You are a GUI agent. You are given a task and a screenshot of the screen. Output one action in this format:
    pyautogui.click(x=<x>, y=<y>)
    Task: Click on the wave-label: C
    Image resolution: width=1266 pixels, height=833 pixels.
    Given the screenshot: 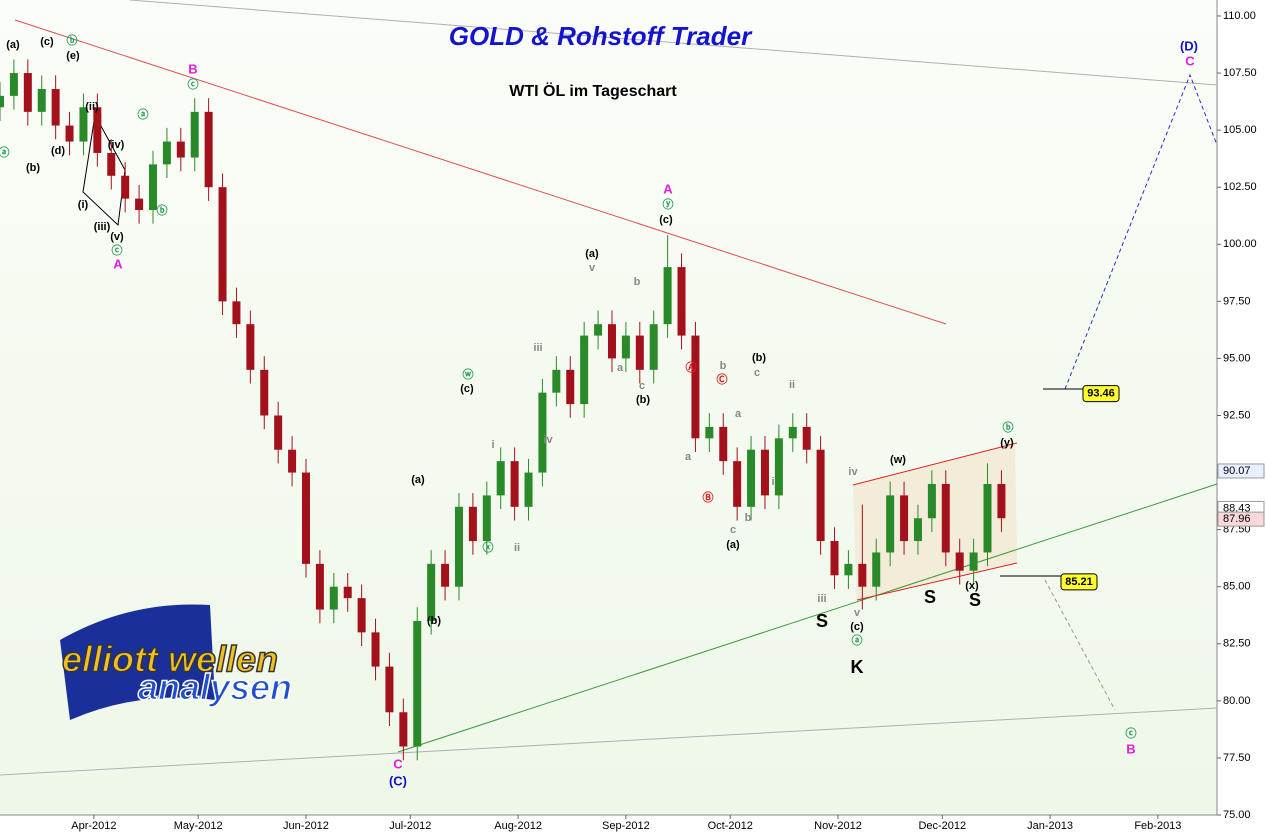 What is the action you would take?
    pyautogui.click(x=398, y=763)
    